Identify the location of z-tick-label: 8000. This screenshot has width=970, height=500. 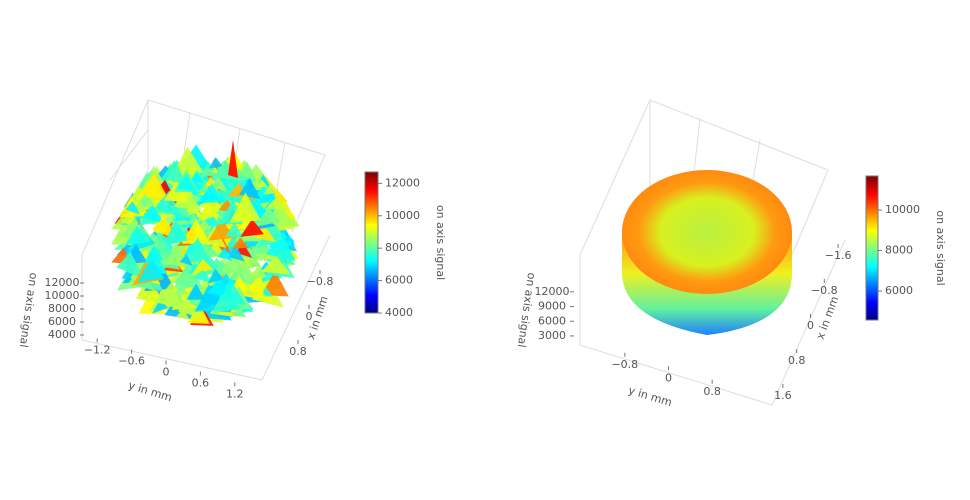
(62, 308).